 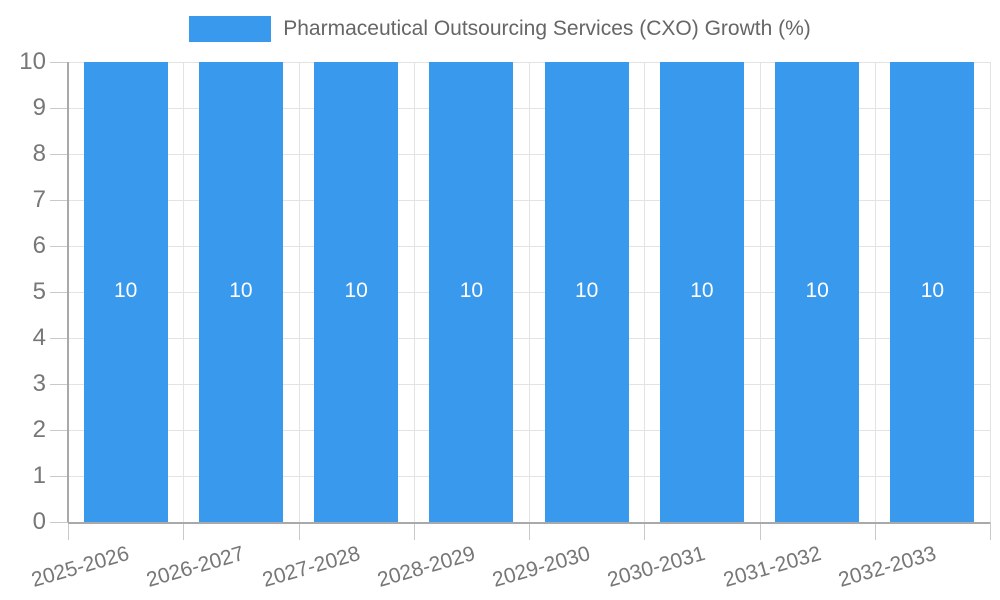 I want to click on y-tick-label: 8, so click(x=39, y=153).